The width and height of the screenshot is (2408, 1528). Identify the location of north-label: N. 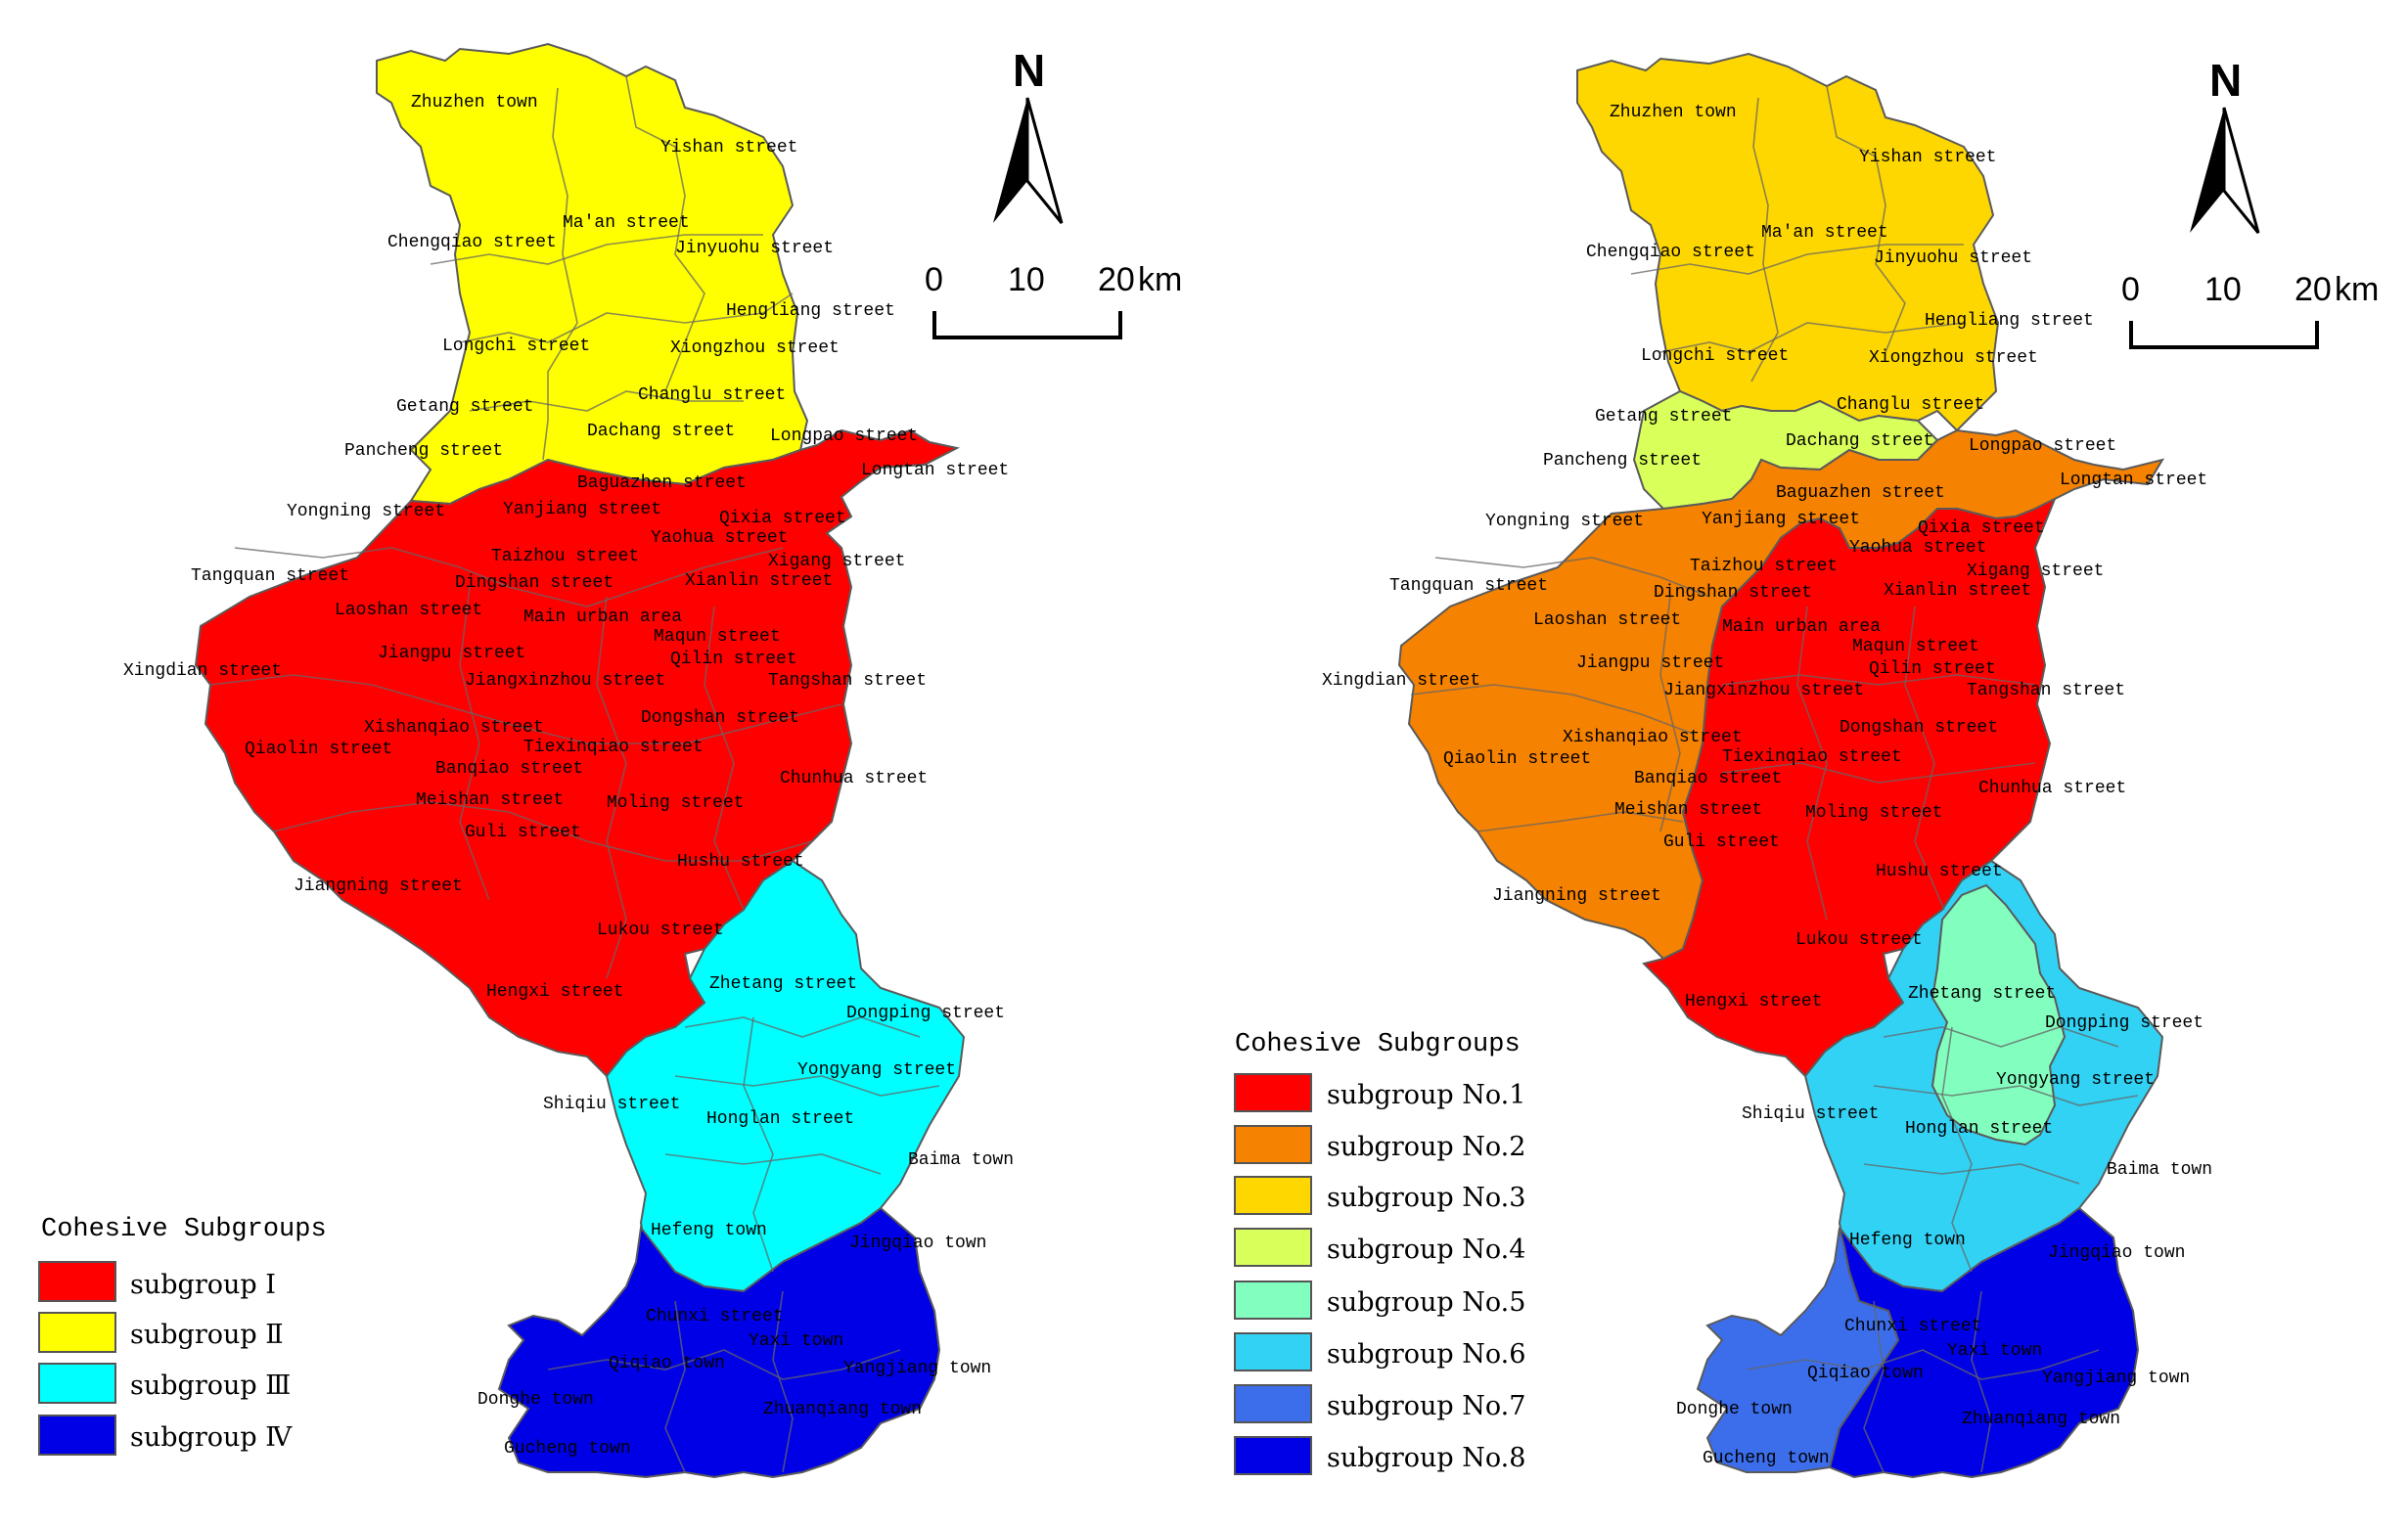
(1029, 70).